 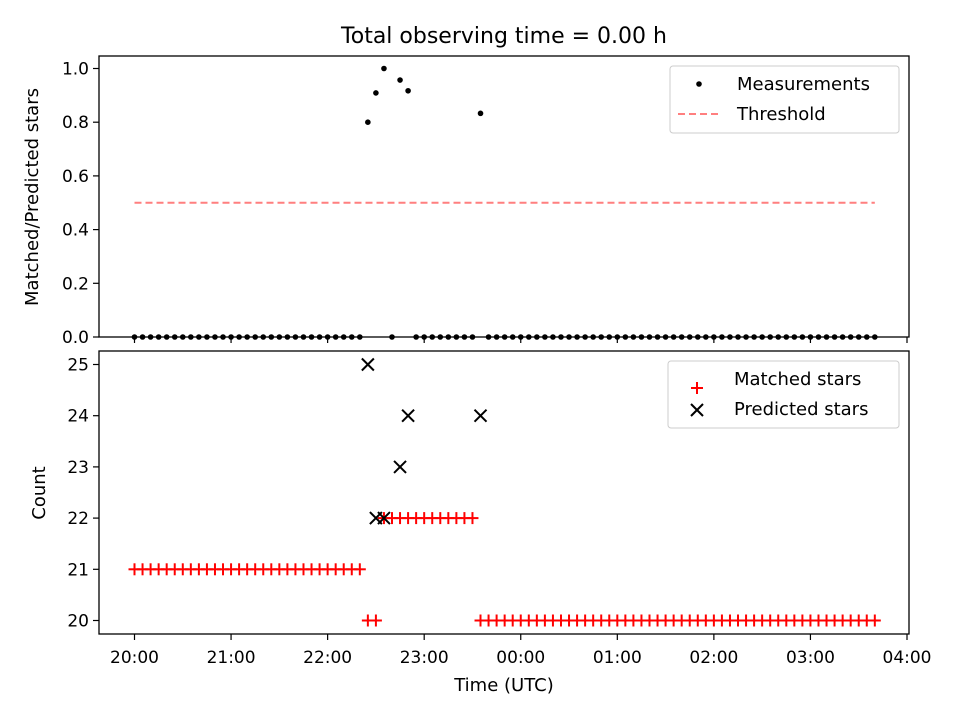 I want to click on legend-label-matched-stars: Matched stars, so click(x=797, y=379).